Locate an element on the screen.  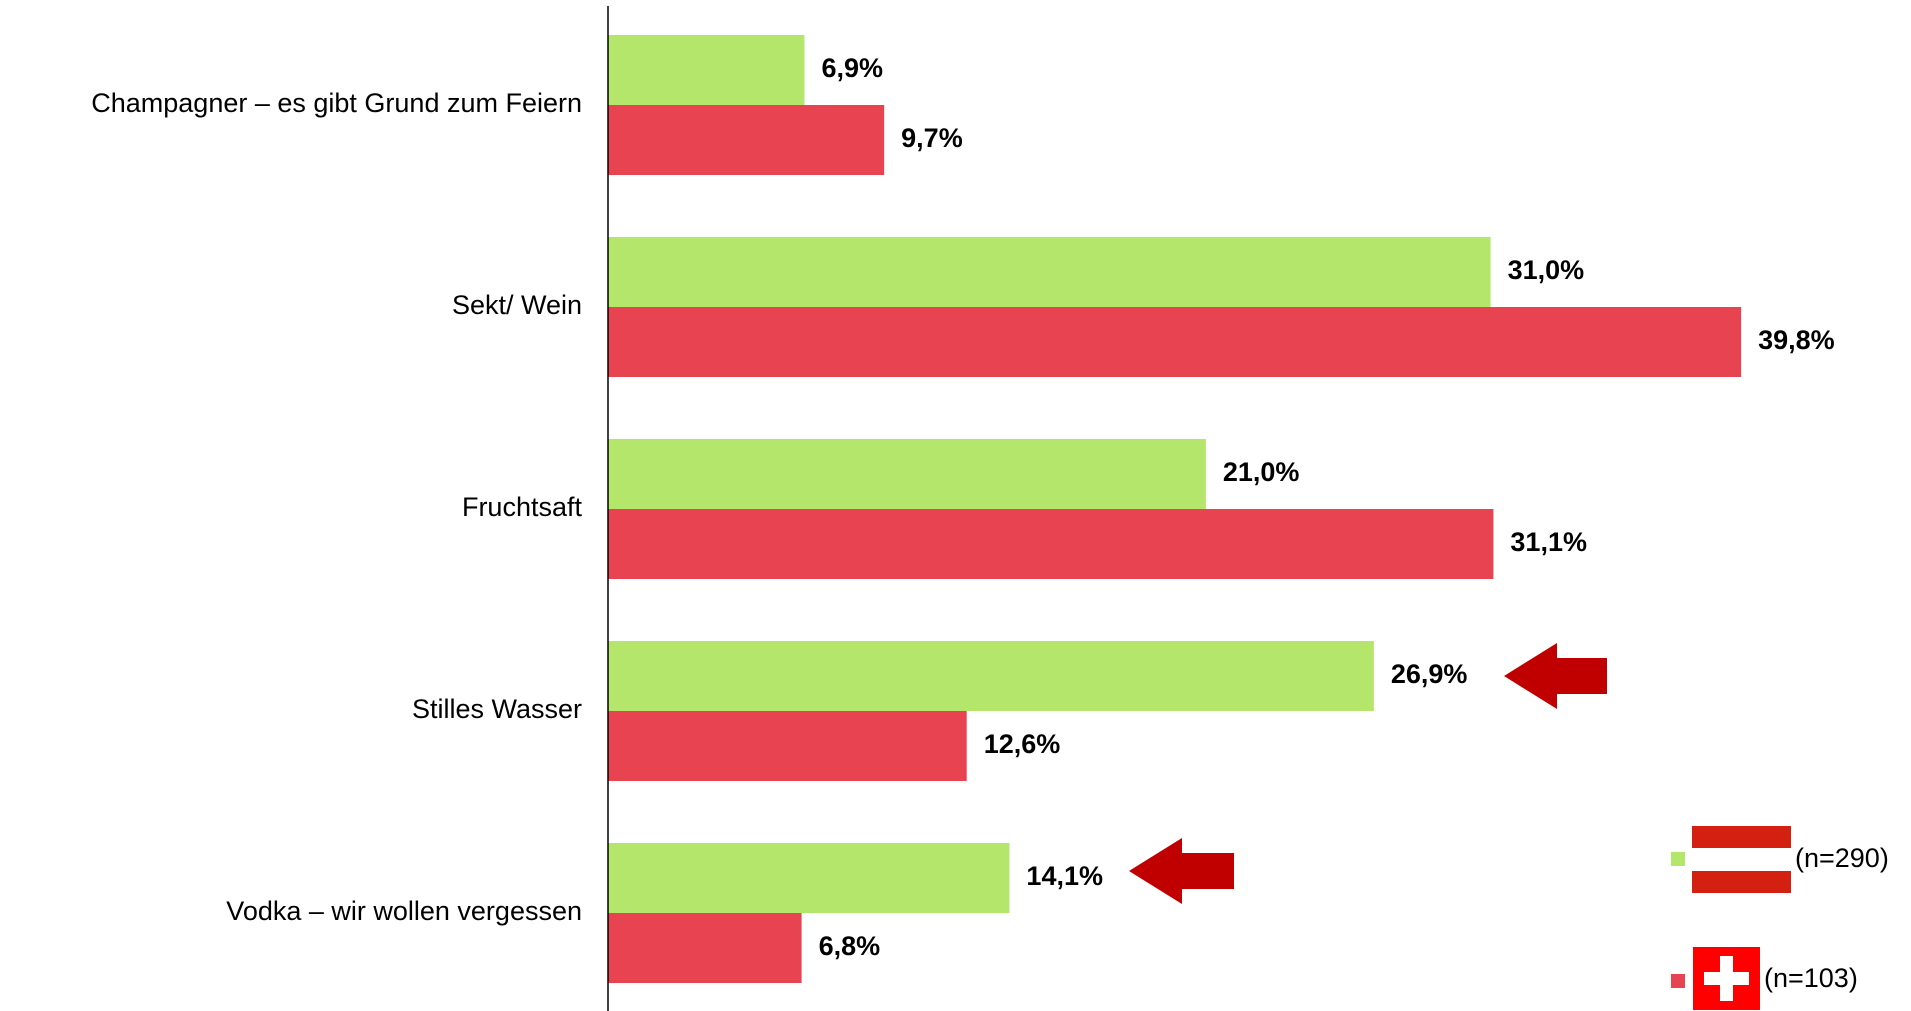
flag-austria is located at coordinates (1741, 859).